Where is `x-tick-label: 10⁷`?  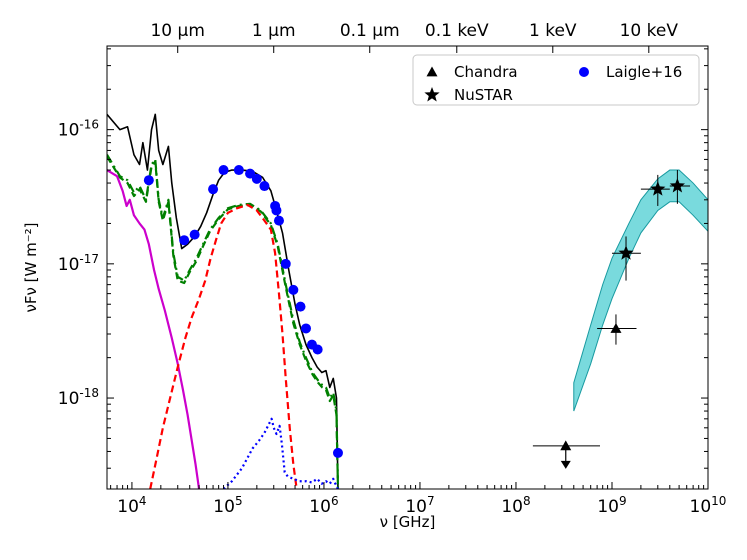 x-tick-label: 10⁷ is located at coordinates (419, 505).